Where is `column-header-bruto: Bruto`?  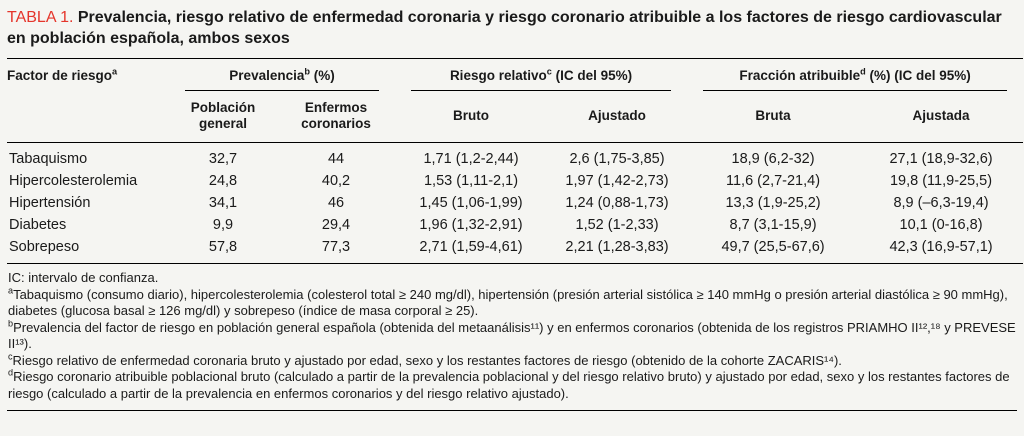
column-header-bruto: Bruto is located at coordinates (471, 117).